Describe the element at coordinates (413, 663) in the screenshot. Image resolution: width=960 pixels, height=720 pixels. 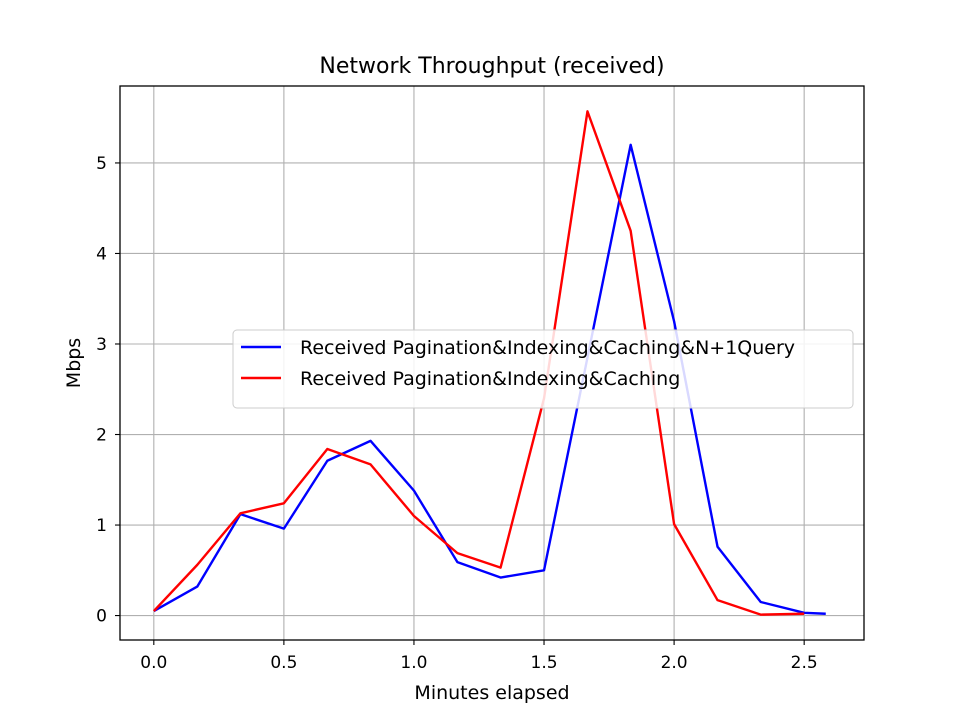
I see `x-tick-label: 1.0` at that location.